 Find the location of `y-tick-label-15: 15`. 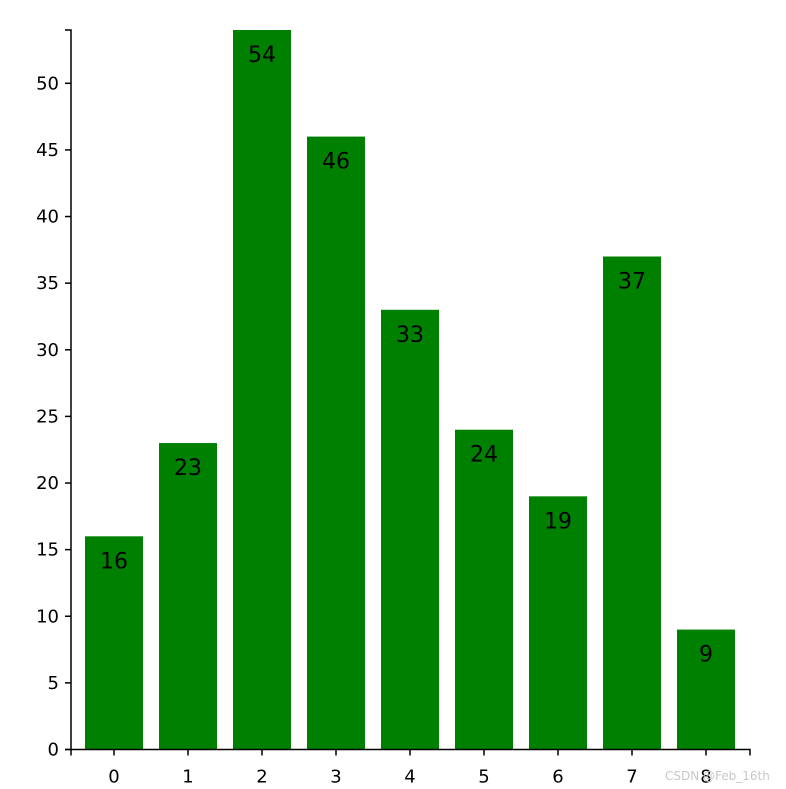

y-tick-label-15: 15 is located at coordinates (47, 550).